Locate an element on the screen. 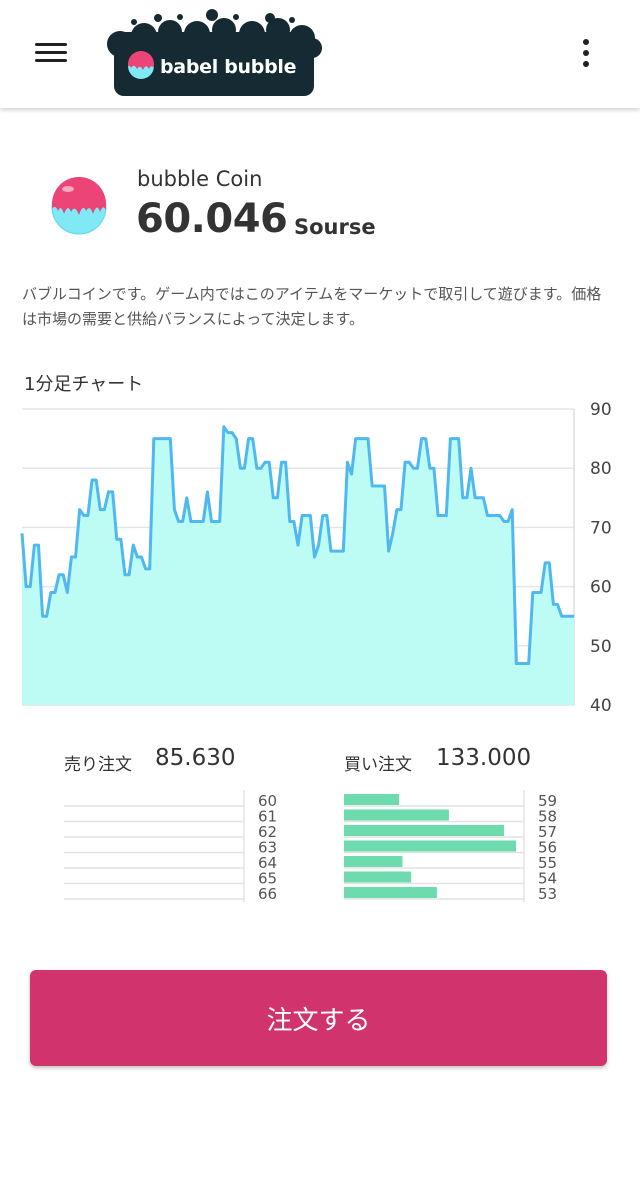  more-vertical-icon is located at coordinates (586, 53).